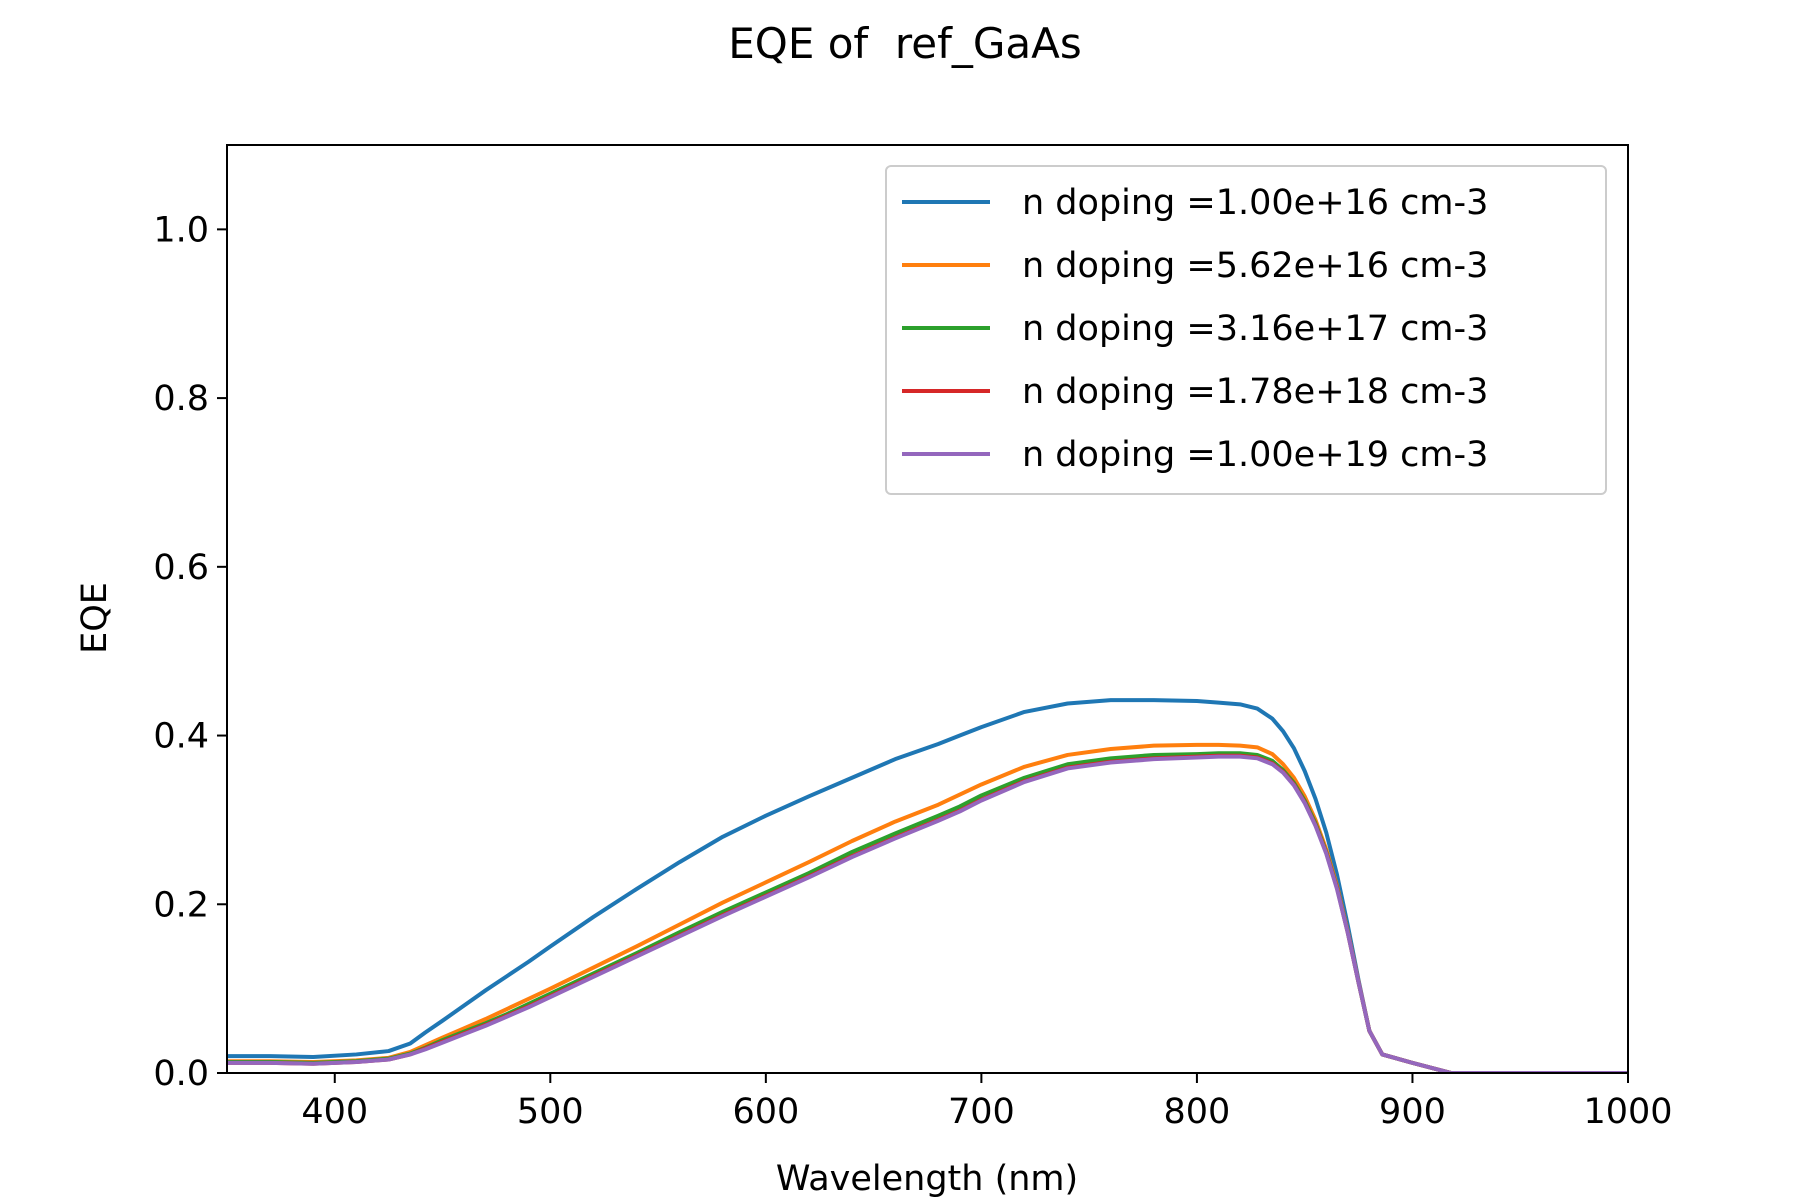 The height and width of the screenshot is (1200, 1800). What do you see at coordinates (1255, 329) in the screenshot?
I see `legend-label-3: n doping =3.16e+17 cm-3` at bounding box center [1255, 329].